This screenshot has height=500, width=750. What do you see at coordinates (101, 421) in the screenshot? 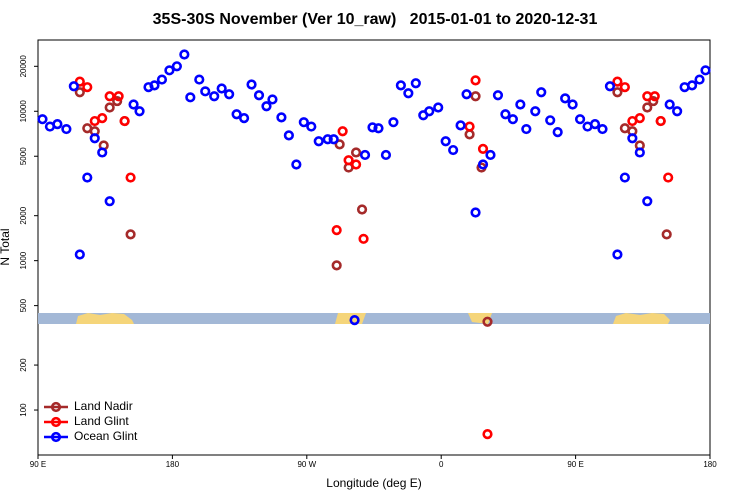
I see `legend-label: Land Glint` at bounding box center [101, 421].